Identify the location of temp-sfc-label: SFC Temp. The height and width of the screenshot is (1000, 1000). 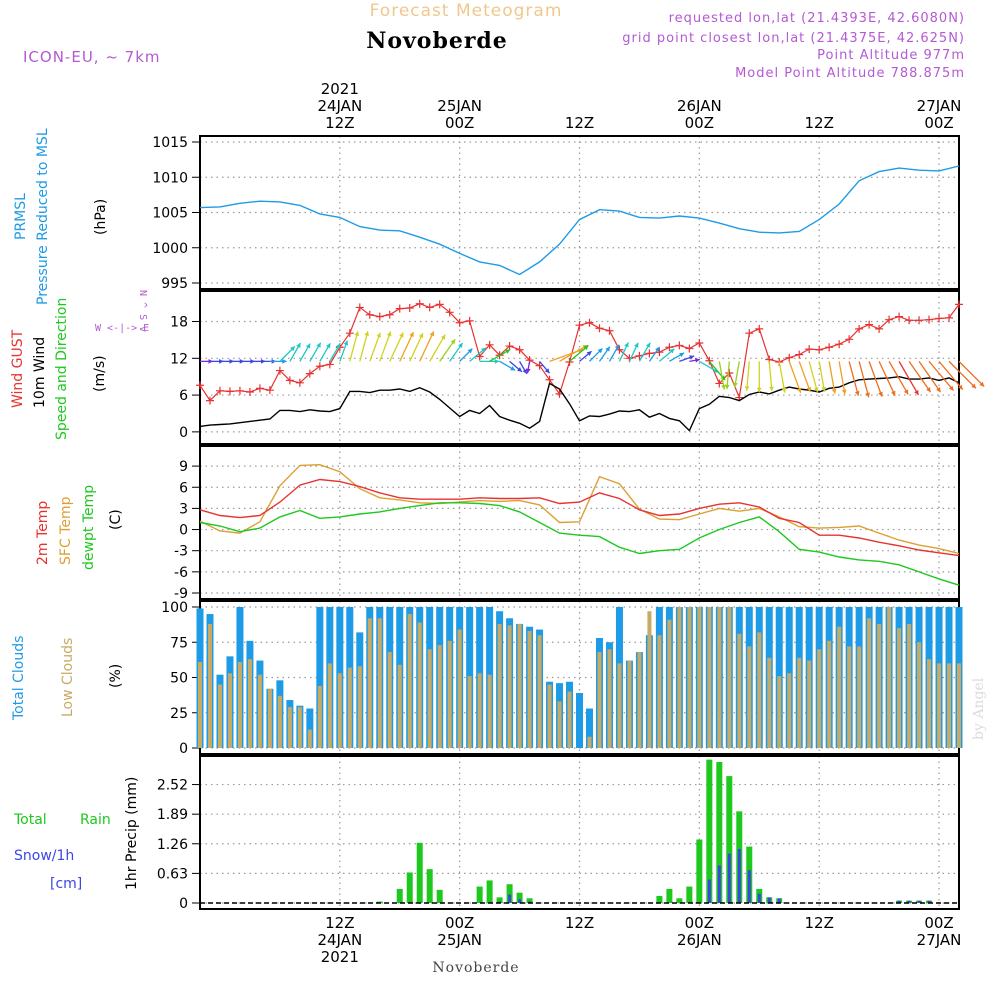
(66, 530).